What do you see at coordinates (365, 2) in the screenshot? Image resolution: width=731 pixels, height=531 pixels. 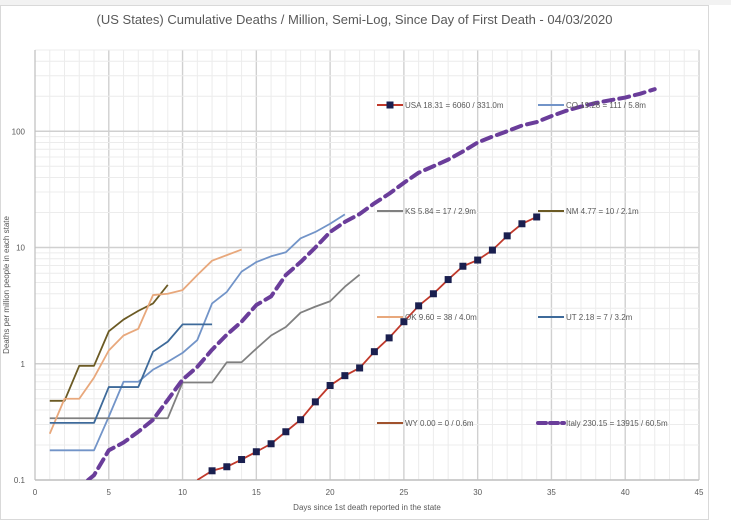 I see `window-top-strip` at bounding box center [365, 2].